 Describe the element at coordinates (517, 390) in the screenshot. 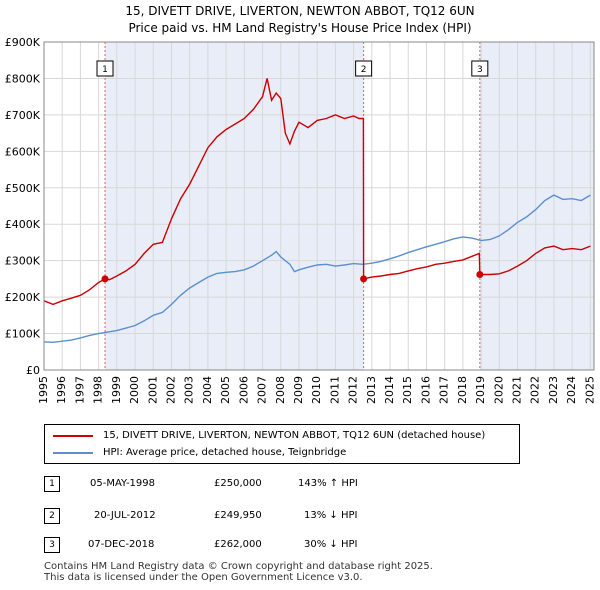

I see `x-tick-label: 2021` at that location.